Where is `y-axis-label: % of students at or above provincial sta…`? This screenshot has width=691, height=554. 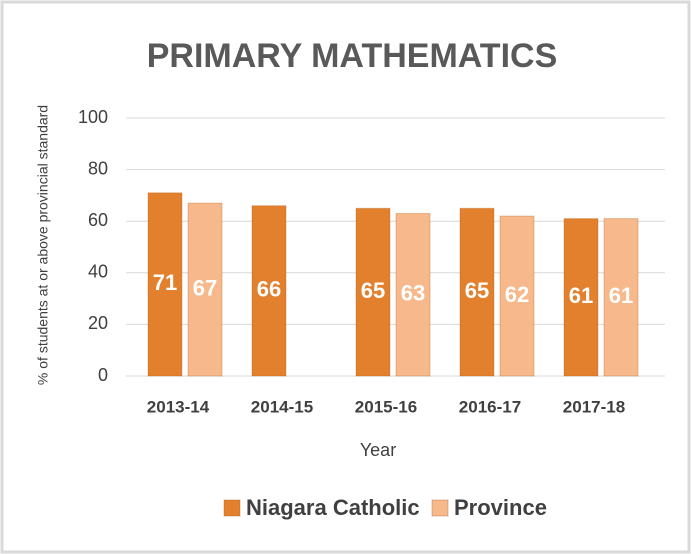 y-axis-label: % of students at or above provincial sta… is located at coordinates (43, 245).